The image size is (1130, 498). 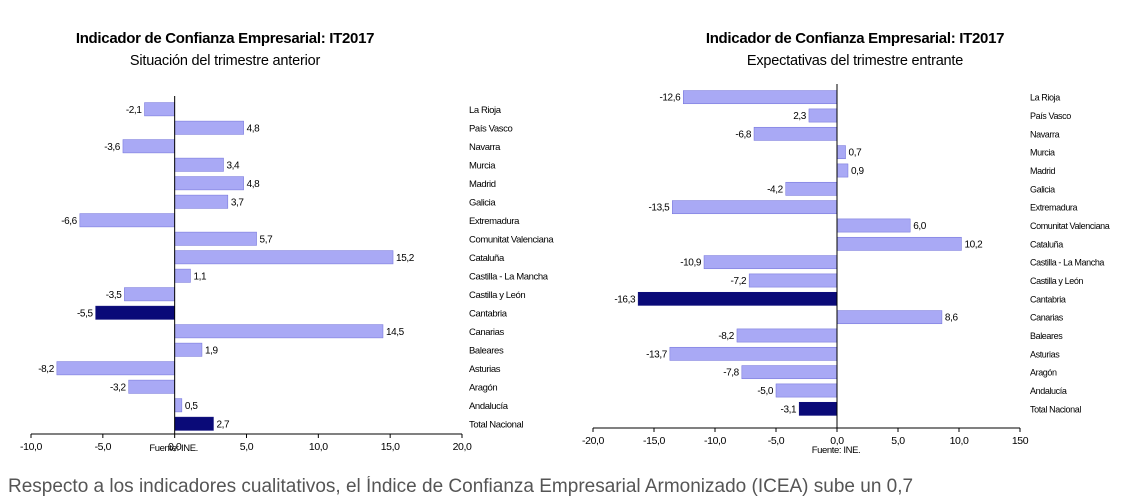 I want to click on data-label: 0,9, so click(x=858, y=171).